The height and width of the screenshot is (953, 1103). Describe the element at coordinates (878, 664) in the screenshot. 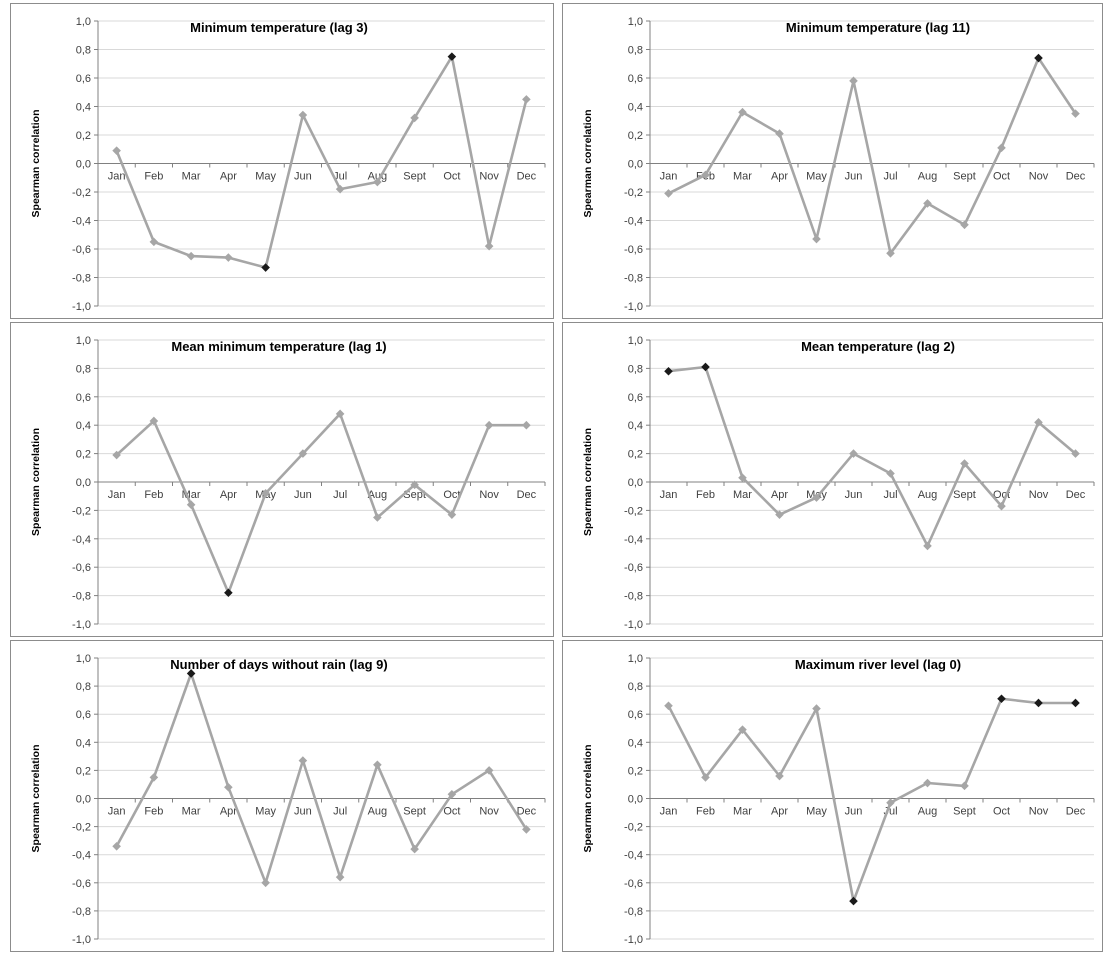

I see `chart-title: Maximum river level (lag 0)` at that location.